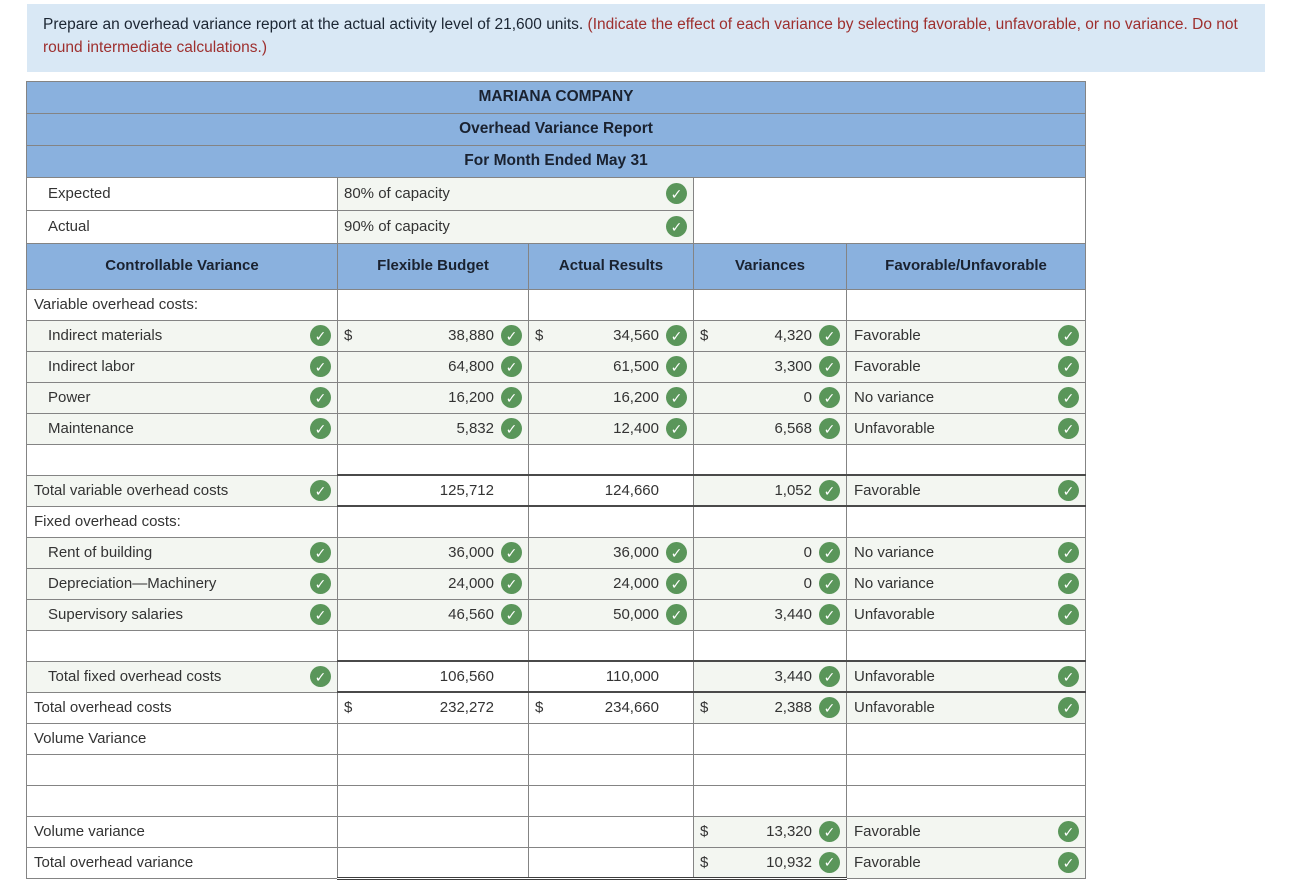 This screenshot has height=885, width=1302. What do you see at coordinates (433, 583) in the screenshot?
I see `flexible-budget-cell: 24,000` at bounding box center [433, 583].